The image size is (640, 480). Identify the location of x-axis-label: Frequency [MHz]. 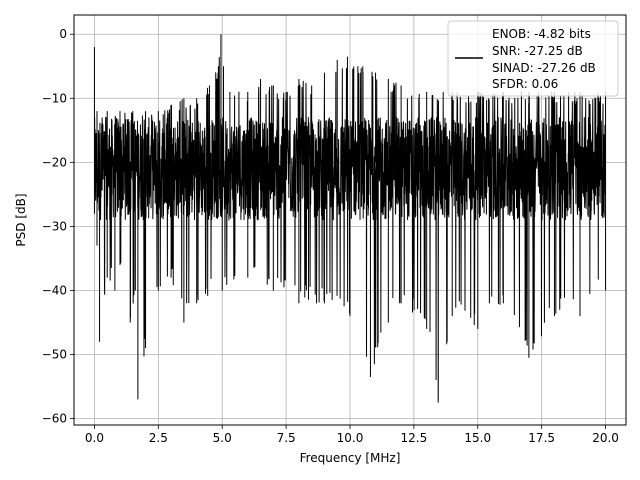
(350, 458).